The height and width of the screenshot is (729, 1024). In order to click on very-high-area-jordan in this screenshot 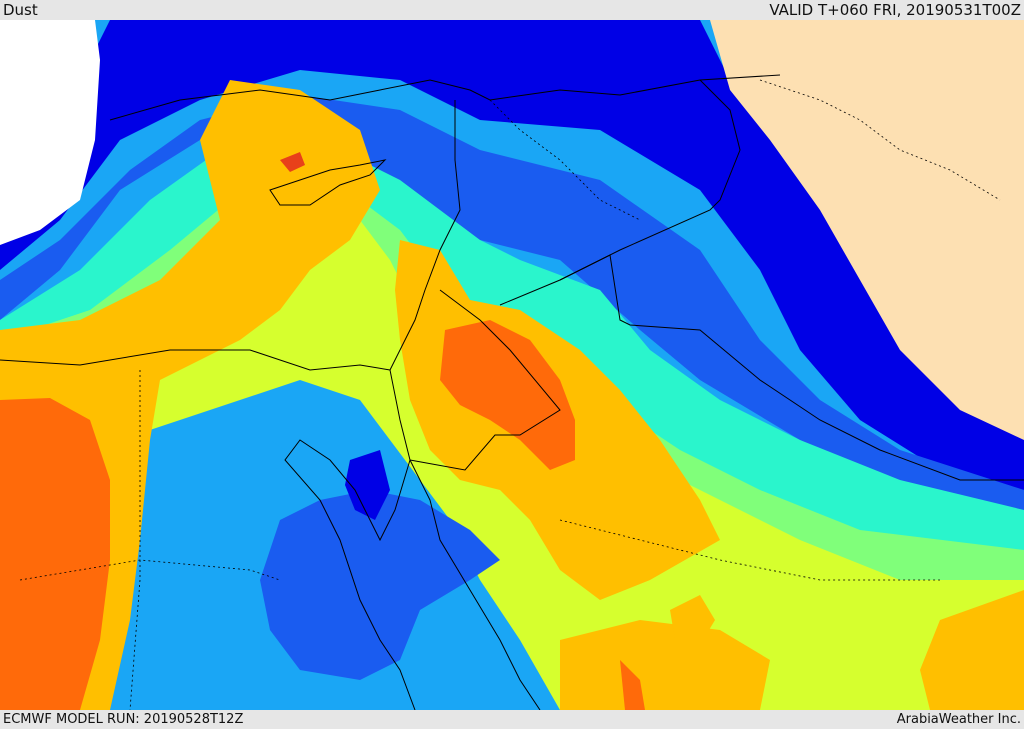, I will do `click(507, 395)`.